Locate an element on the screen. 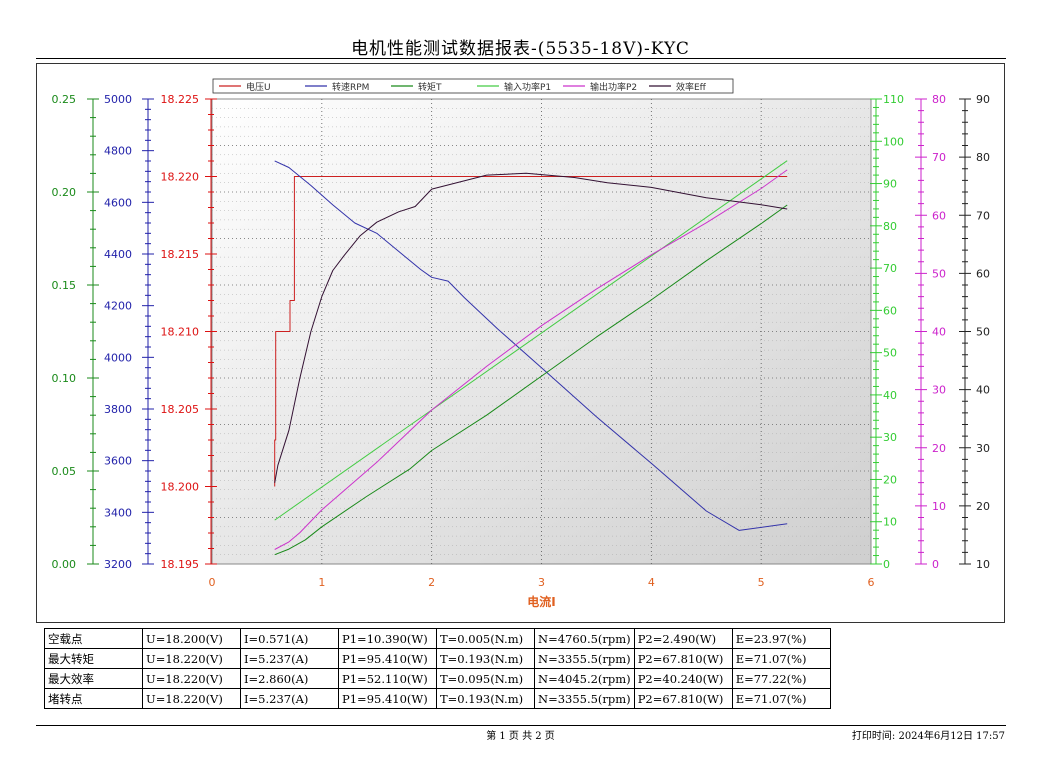 The image size is (1041, 778). x-tick-label: 2 is located at coordinates (431, 582).